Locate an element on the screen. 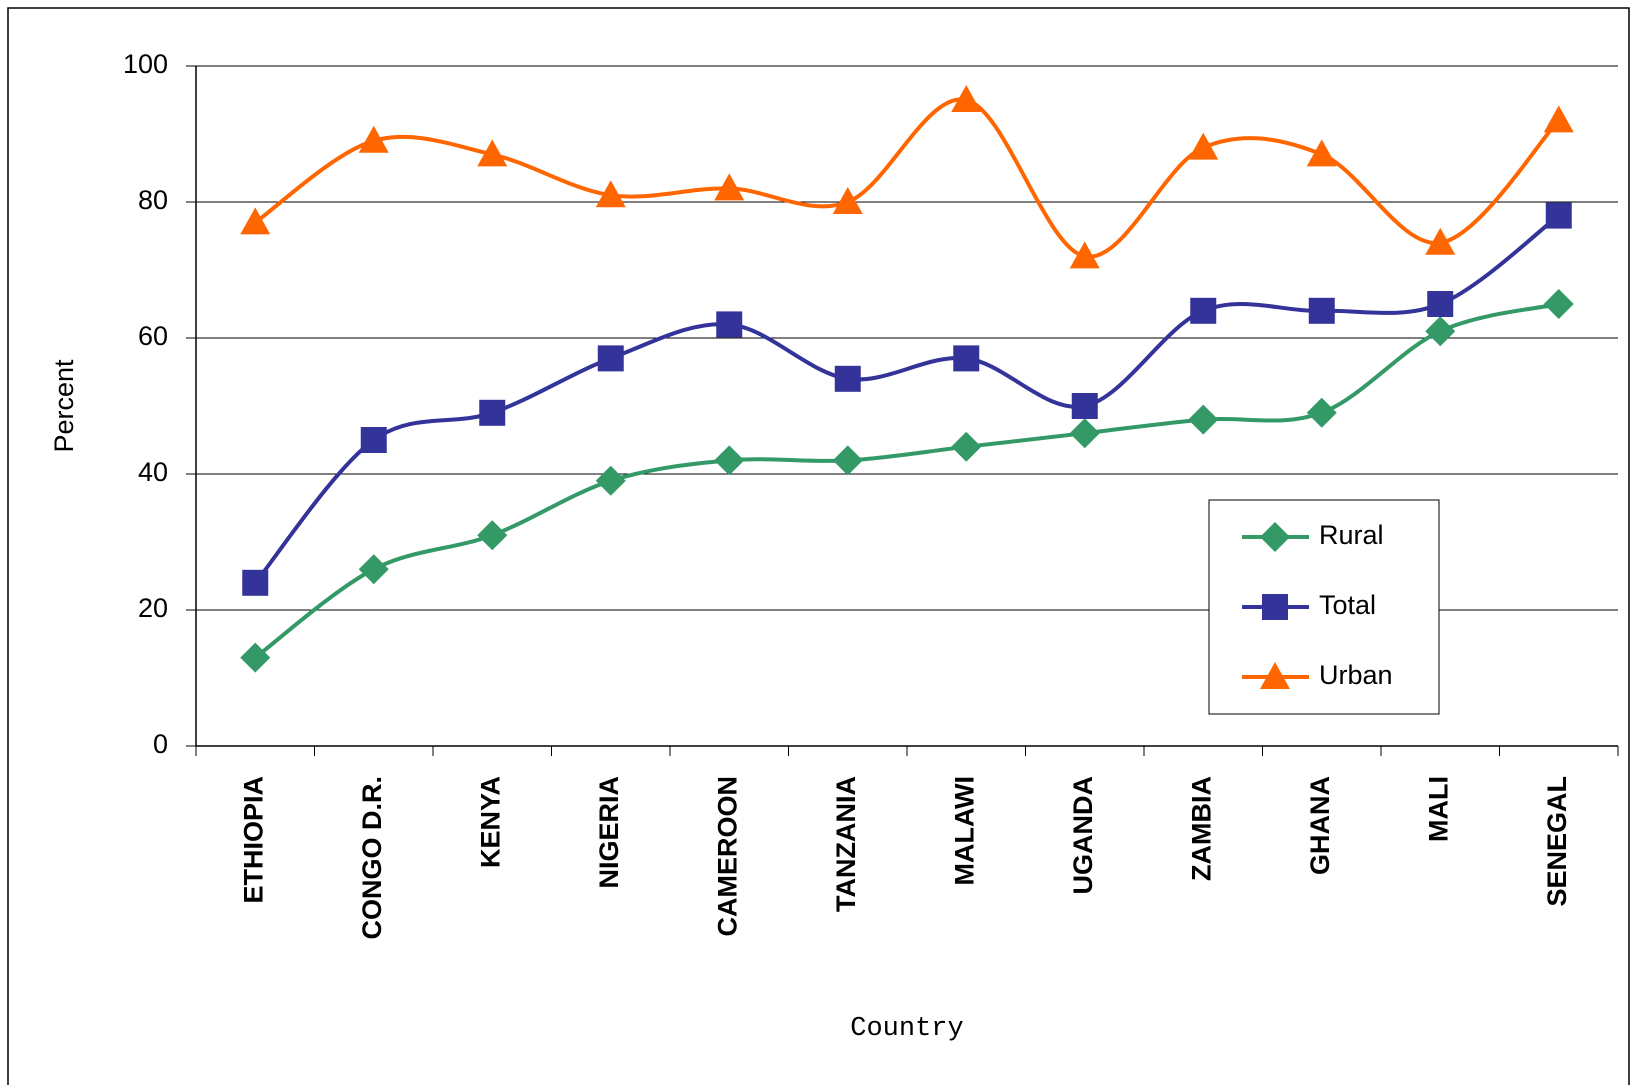  x-tick-label: GHANA is located at coordinates (1320, 825).